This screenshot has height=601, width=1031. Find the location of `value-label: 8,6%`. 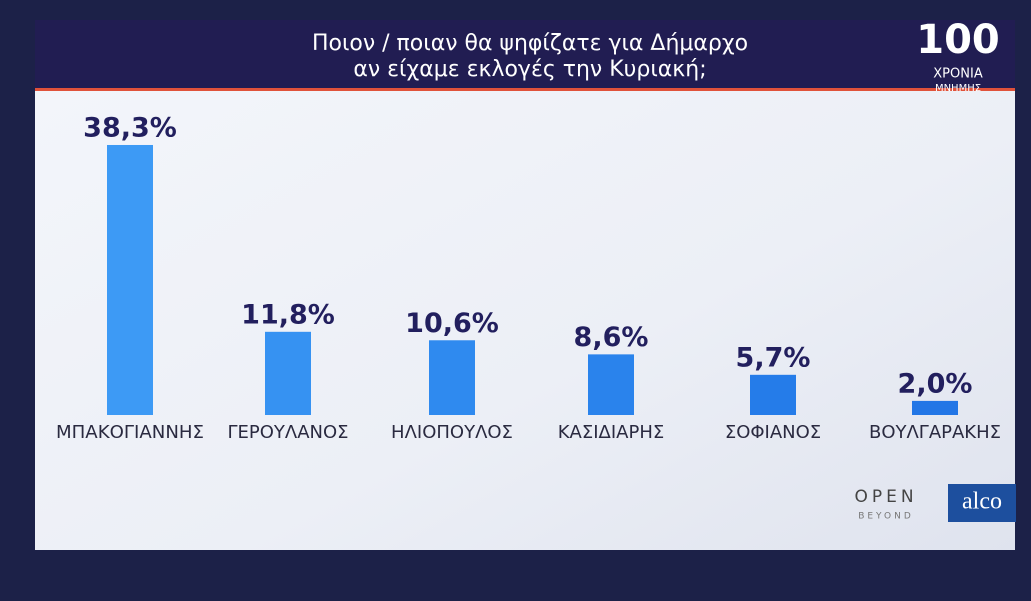

value-label: 8,6% is located at coordinates (611, 337).